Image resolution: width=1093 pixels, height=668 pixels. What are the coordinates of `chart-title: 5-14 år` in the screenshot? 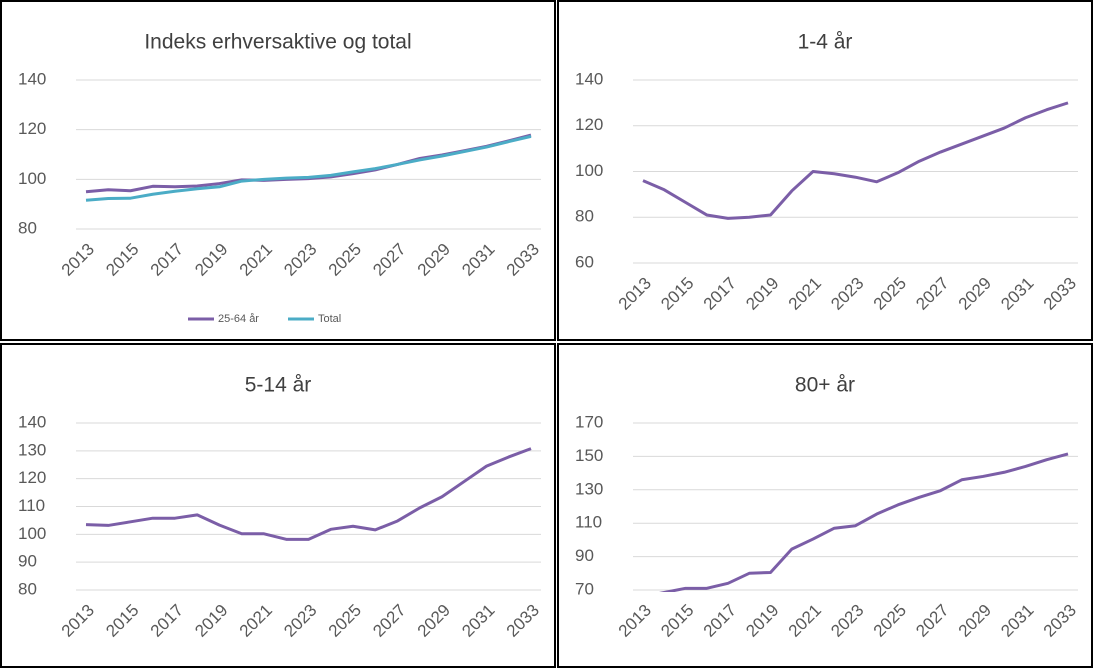 It's located at (278, 385).